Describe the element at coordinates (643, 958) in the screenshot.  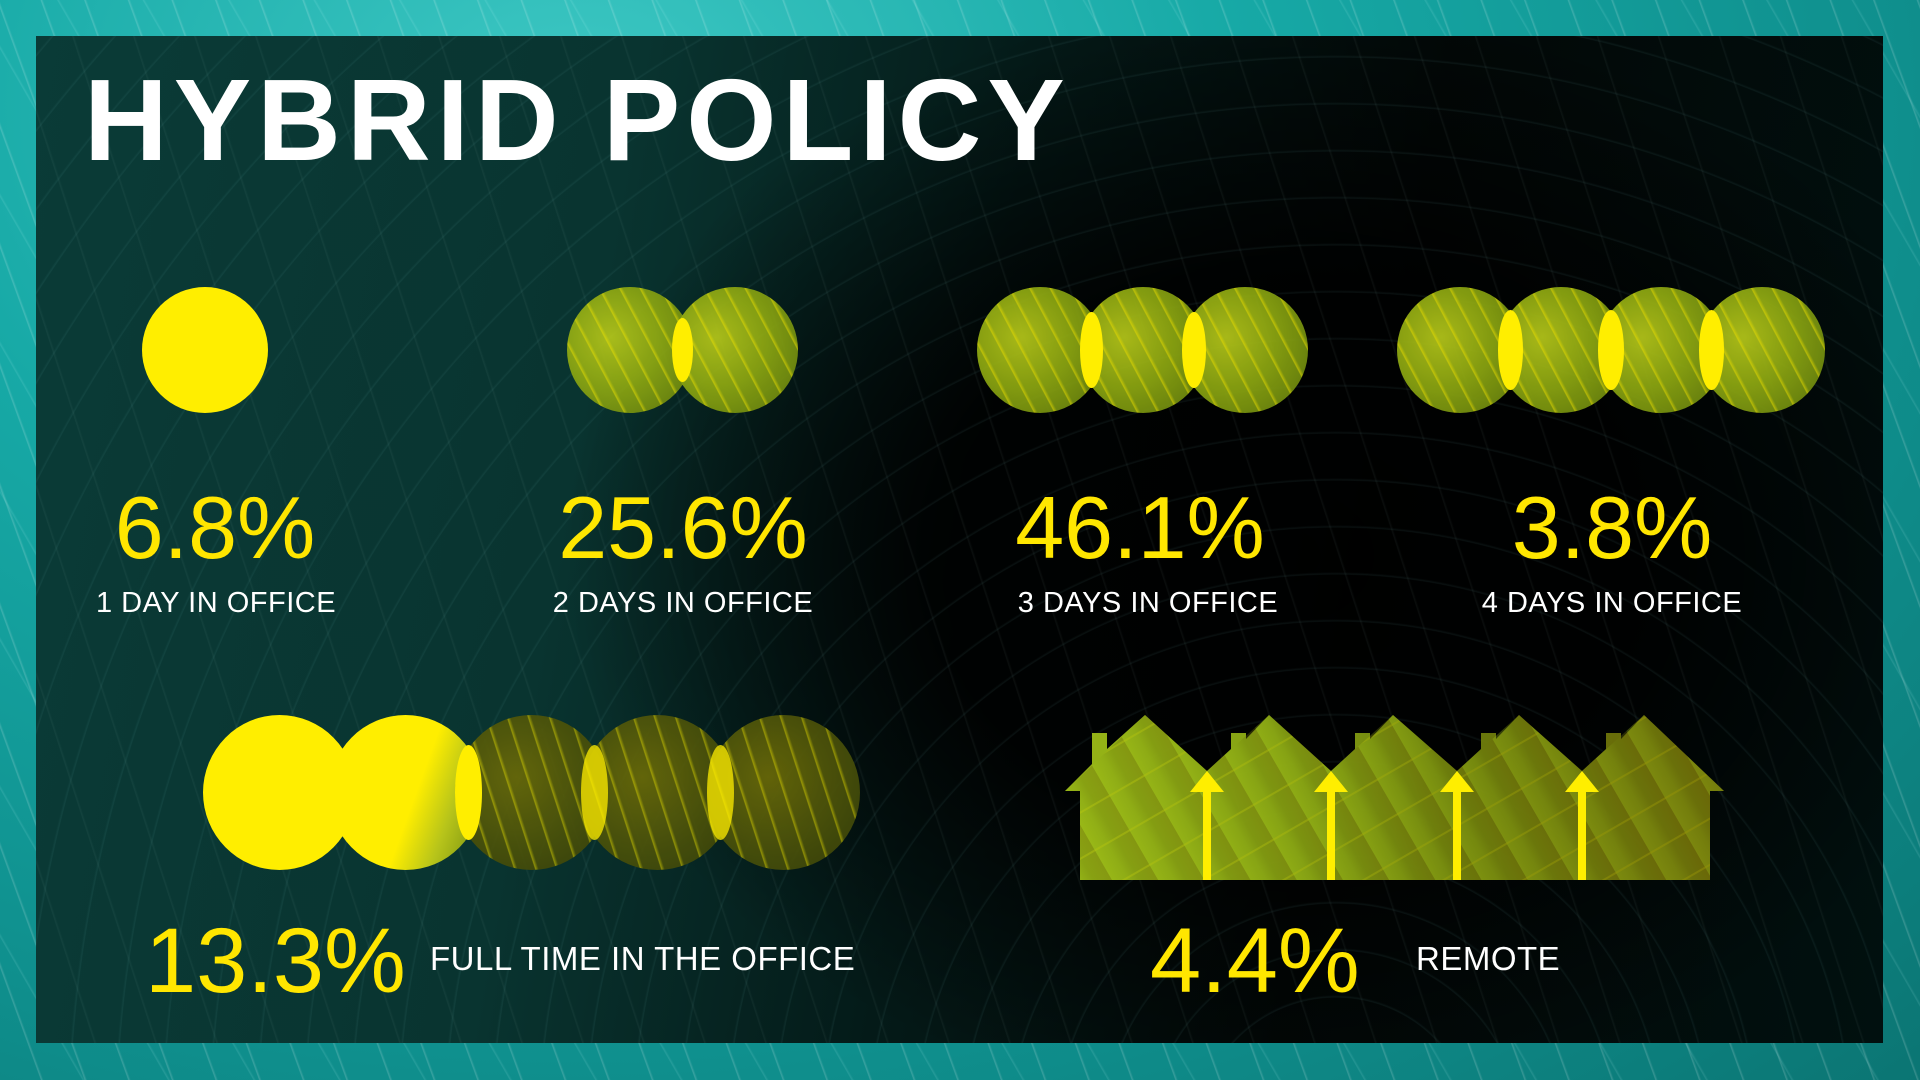
I see `stat-label-full-time: FULL TIME IN THE OFFICE` at that location.